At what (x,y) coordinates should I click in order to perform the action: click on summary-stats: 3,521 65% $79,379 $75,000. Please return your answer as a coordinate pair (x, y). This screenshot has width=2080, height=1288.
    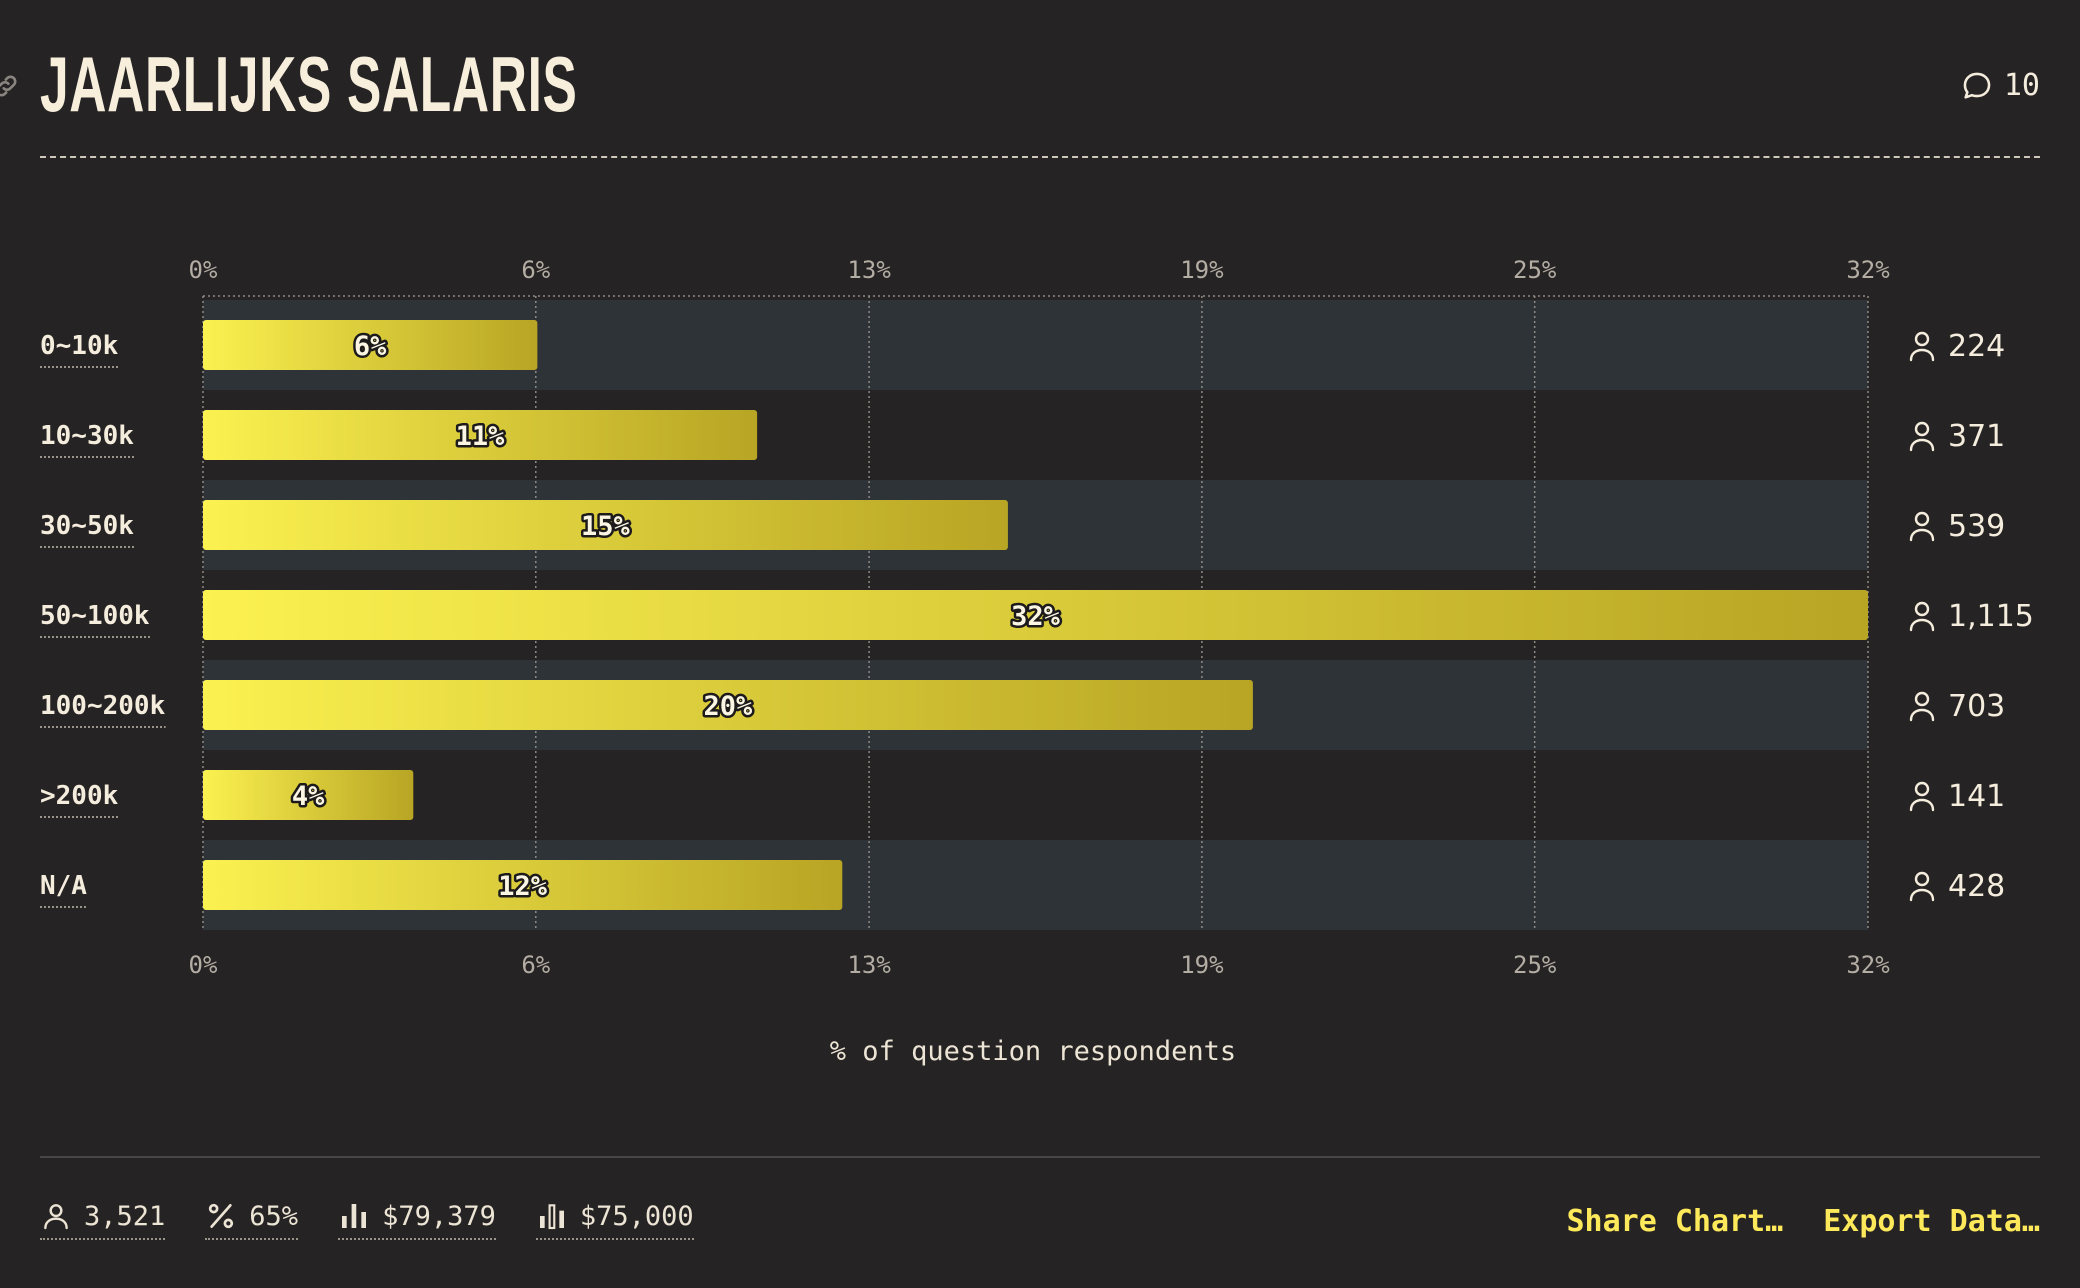
    Looking at the image, I should click on (367, 1220).